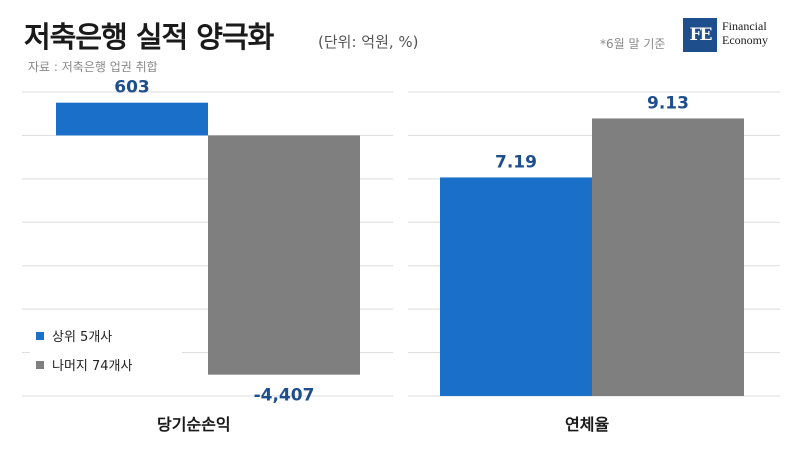  I want to click on legend-item-rest74: 나머지 74개사, so click(106, 364).